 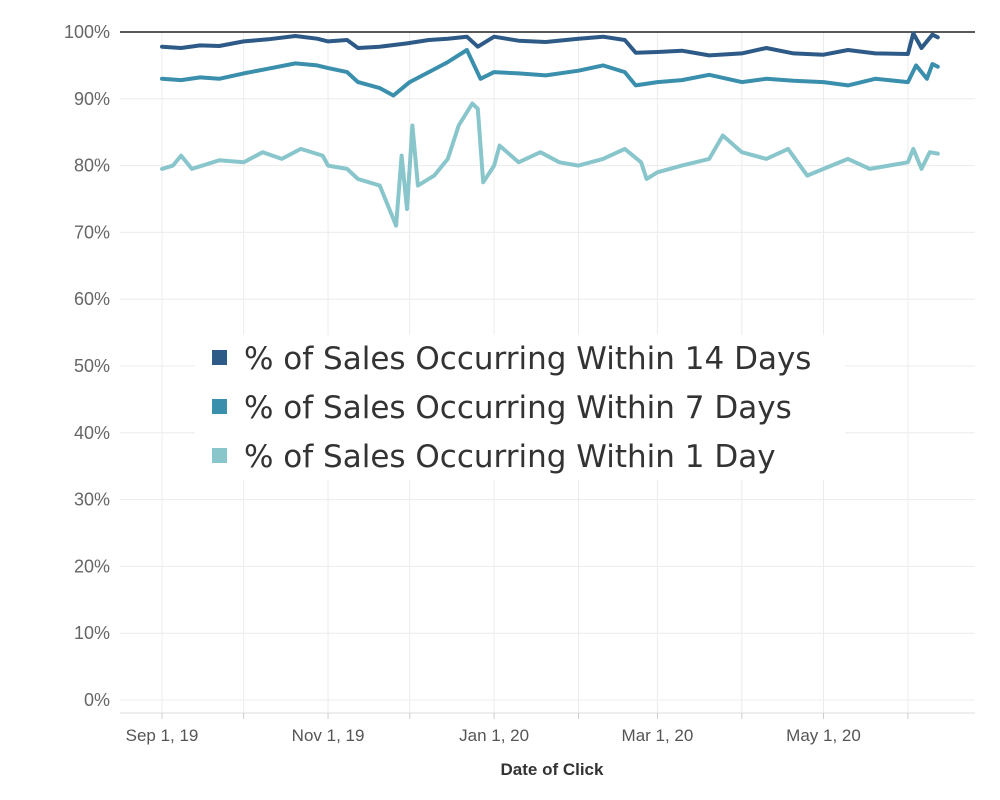 What do you see at coordinates (97, 700) in the screenshot?
I see `y-tick-label: 0%` at bounding box center [97, 700].